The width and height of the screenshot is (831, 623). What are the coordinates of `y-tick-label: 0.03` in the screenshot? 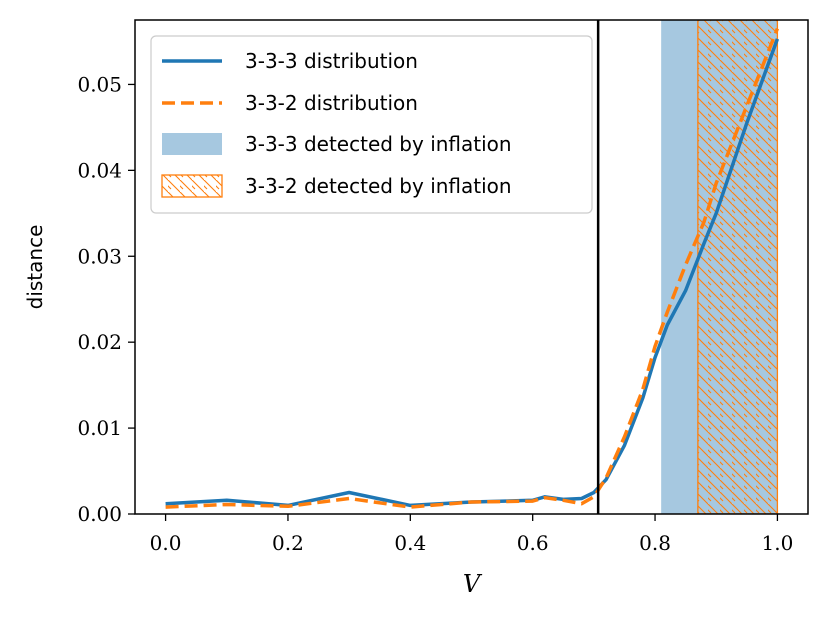 It's located at (99, 256).